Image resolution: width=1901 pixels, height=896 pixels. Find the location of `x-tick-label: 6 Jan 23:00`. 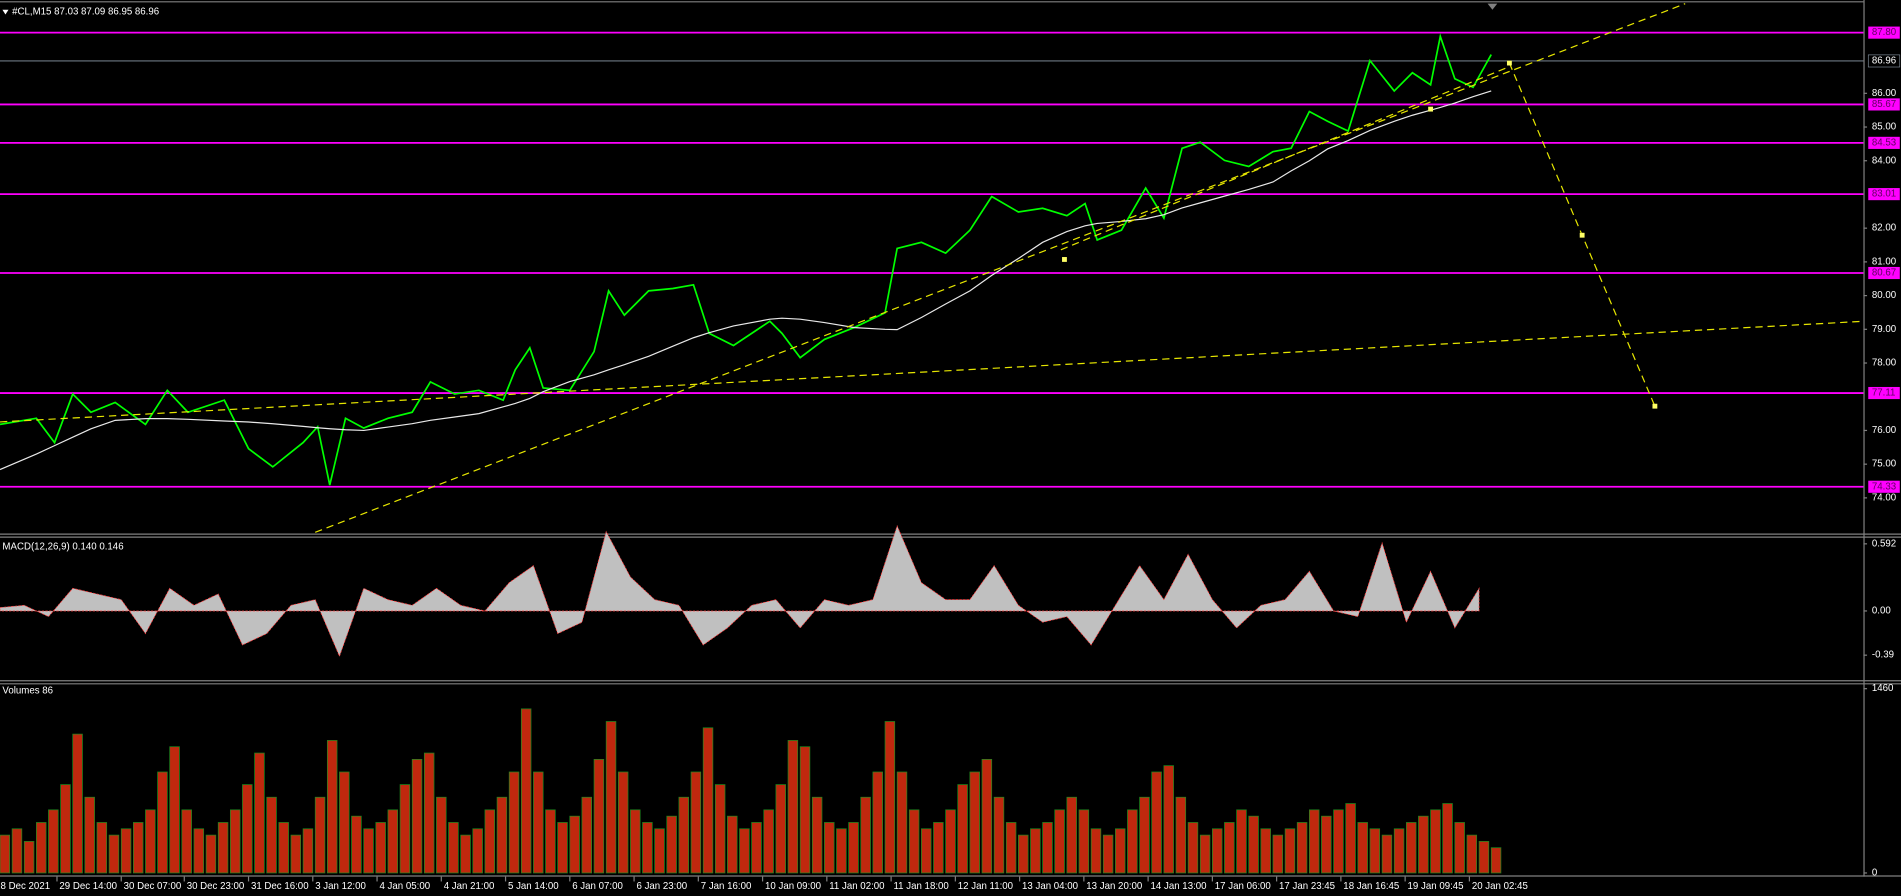

x-tick-label: 6 Jan 23:00 is located at coordinates (661, 886).